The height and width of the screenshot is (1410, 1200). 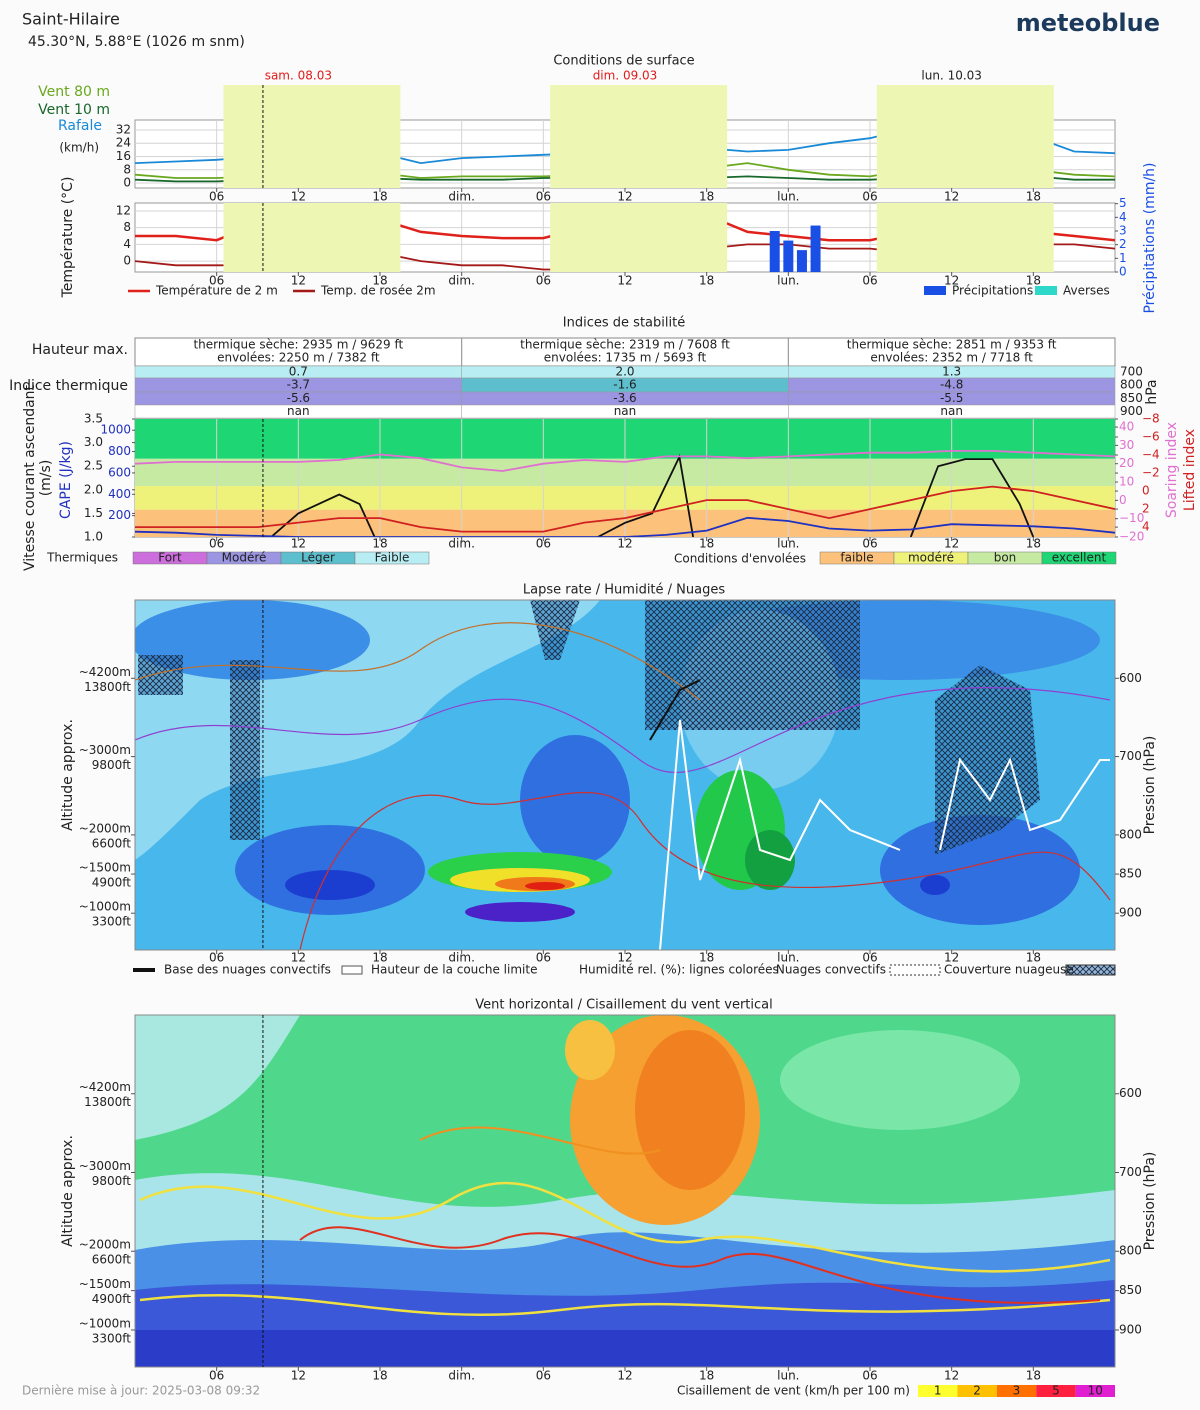 What do you see at coordinates (82, 558) in the screenshot?
I see `legend-title: Thermiques` at bounding box center [82, 558].